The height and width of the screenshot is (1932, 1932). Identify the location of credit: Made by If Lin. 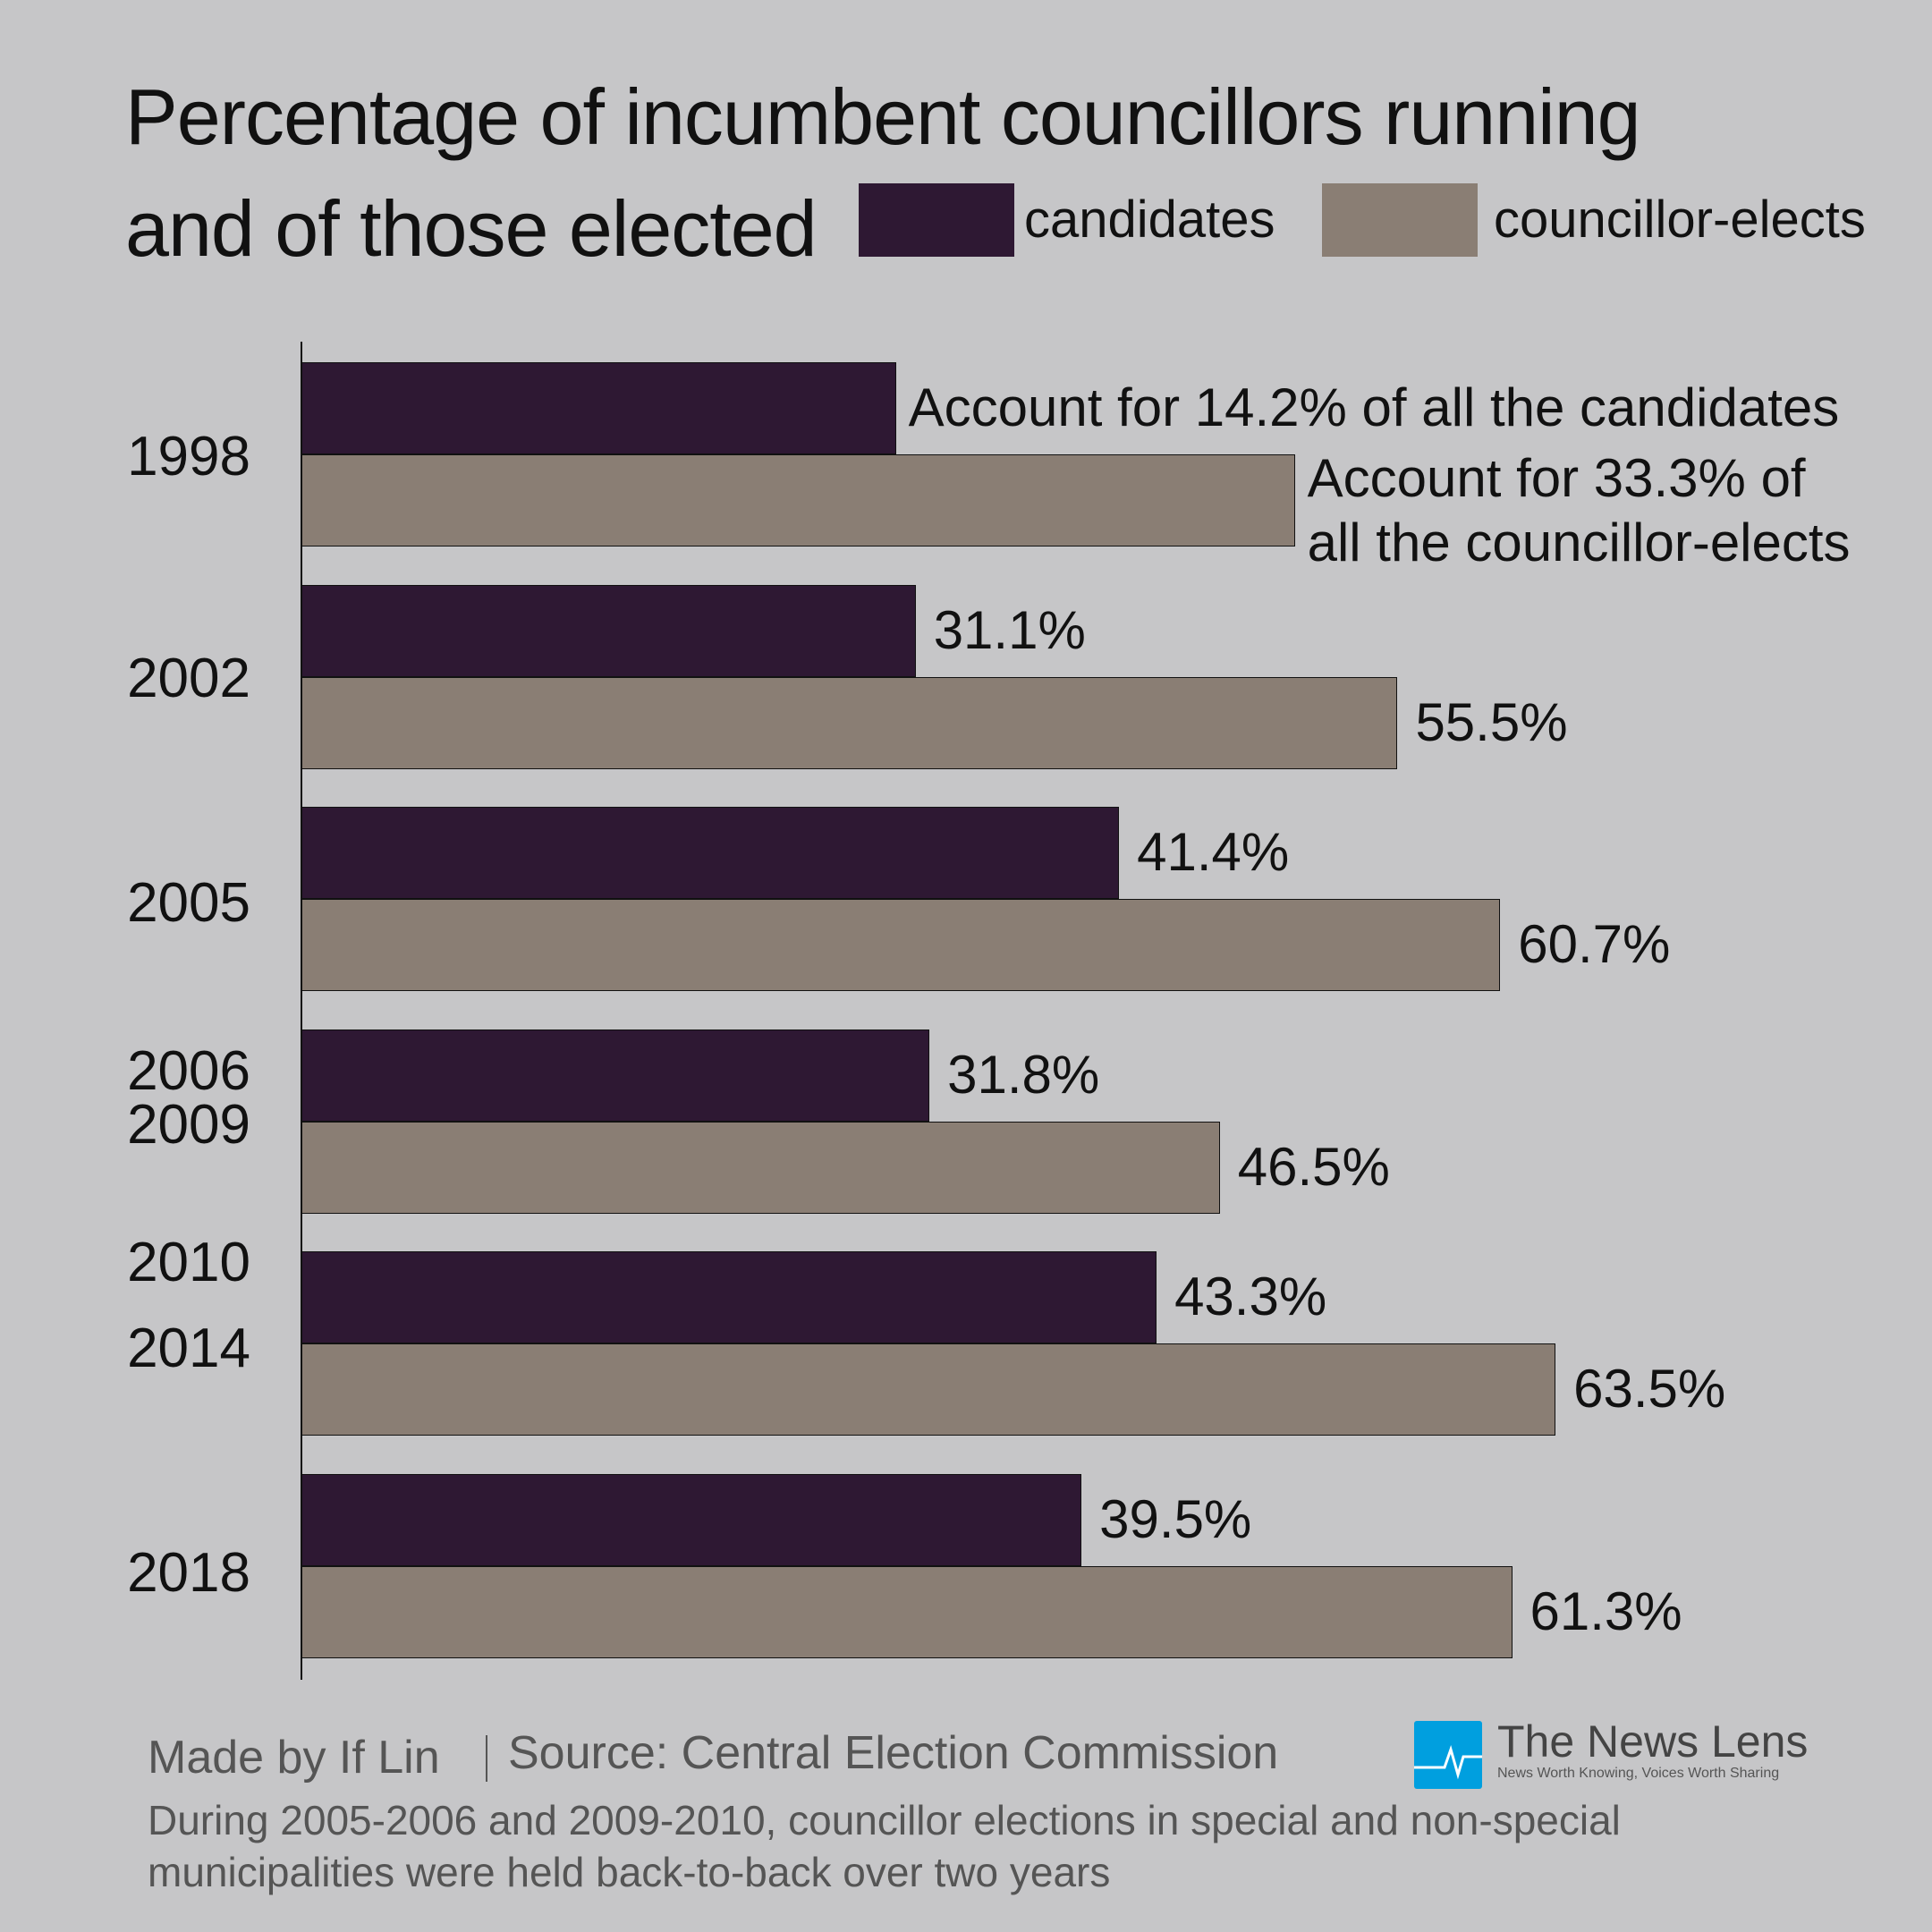
(294, 1758).